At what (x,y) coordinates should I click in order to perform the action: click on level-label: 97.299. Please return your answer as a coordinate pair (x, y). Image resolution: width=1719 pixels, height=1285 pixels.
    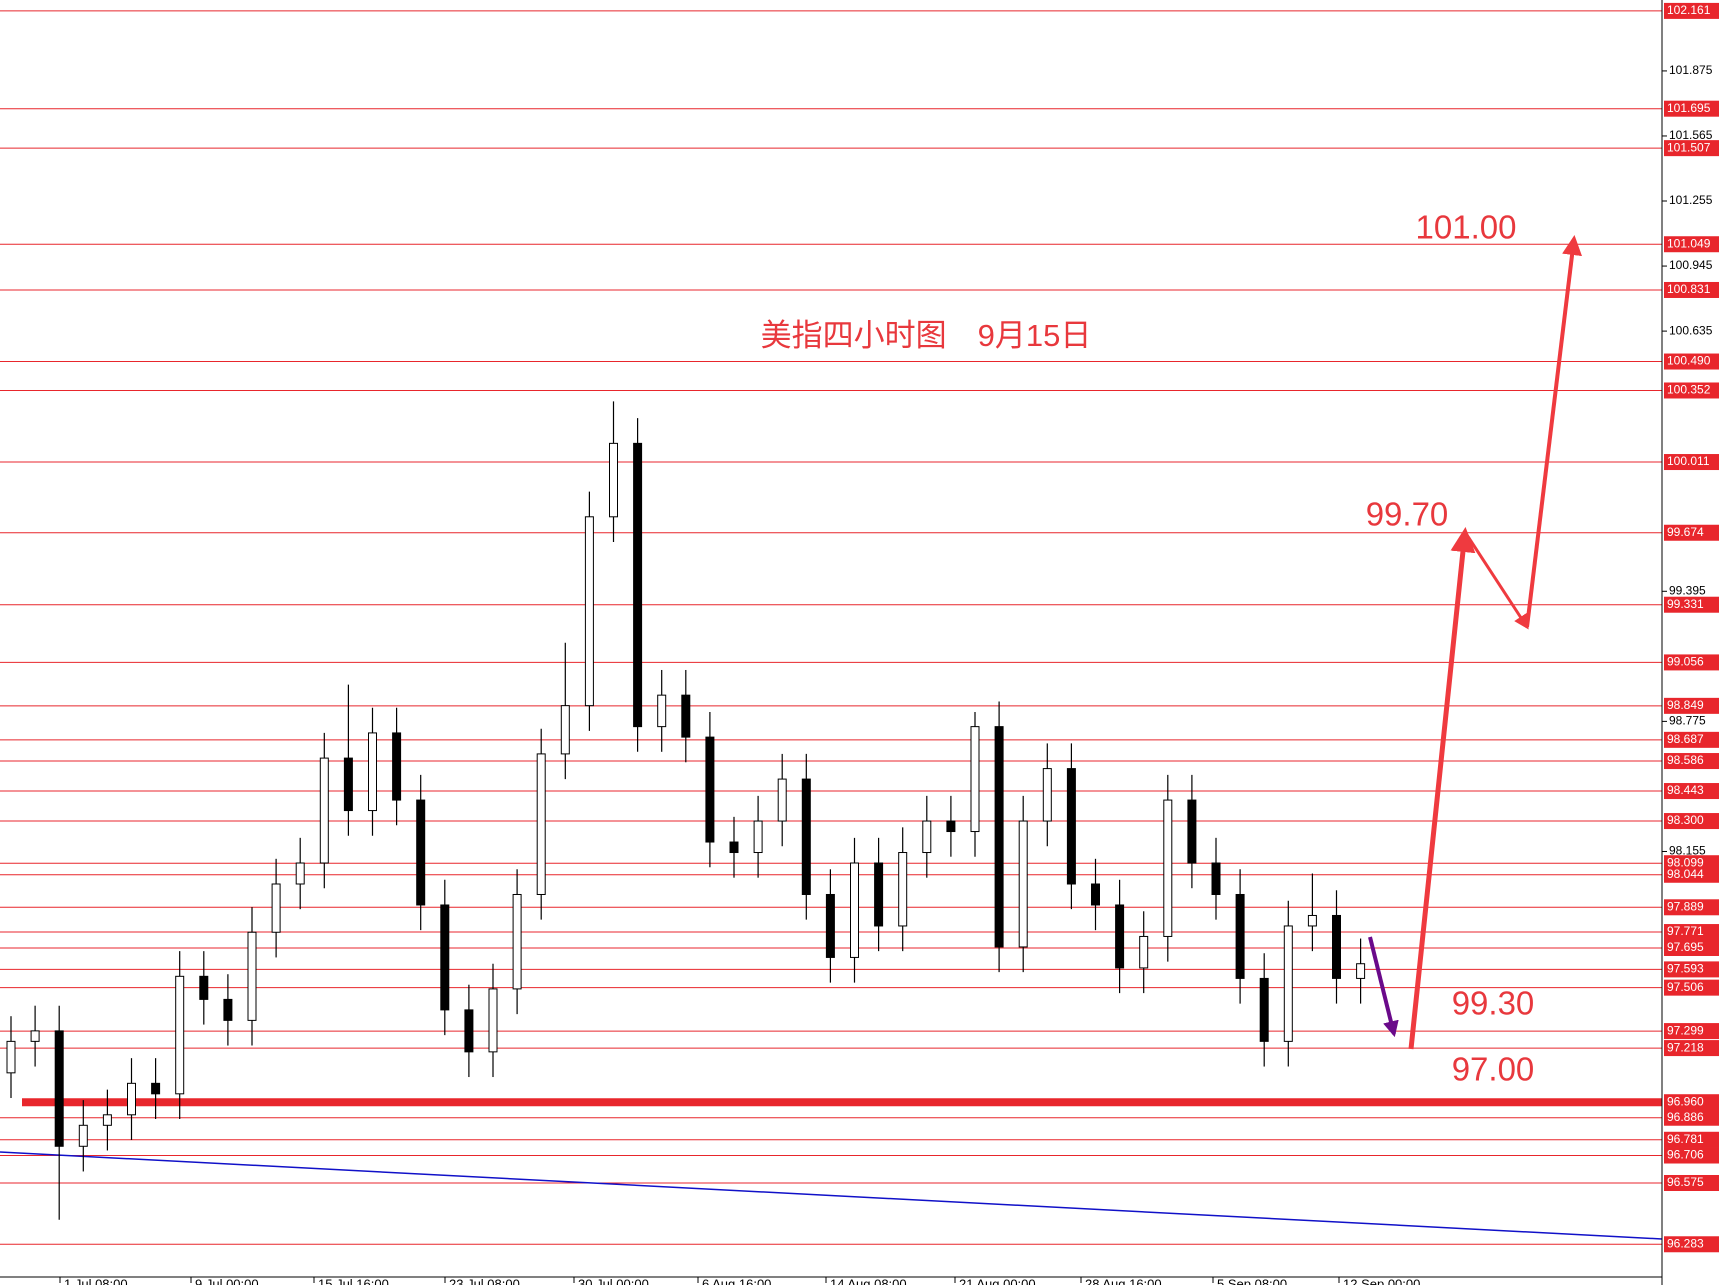
    Looking at the image, I should click on (1685, 1030).